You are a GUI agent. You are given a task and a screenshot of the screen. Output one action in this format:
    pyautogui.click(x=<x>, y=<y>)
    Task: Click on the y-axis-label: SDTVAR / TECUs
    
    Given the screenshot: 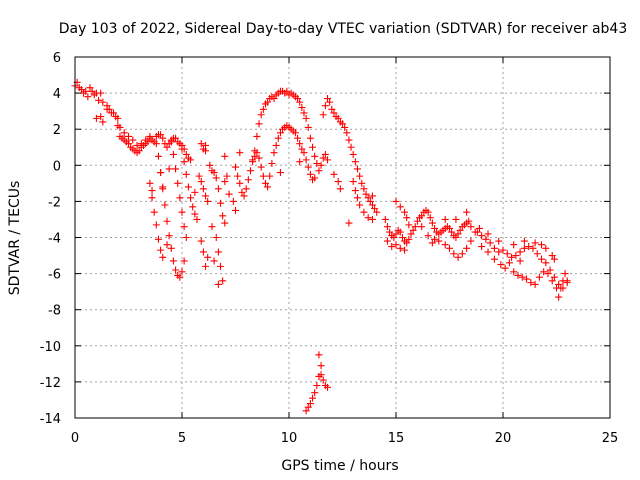 What is the action you would take?
    pyautogui.click(x=15, y=238)
    